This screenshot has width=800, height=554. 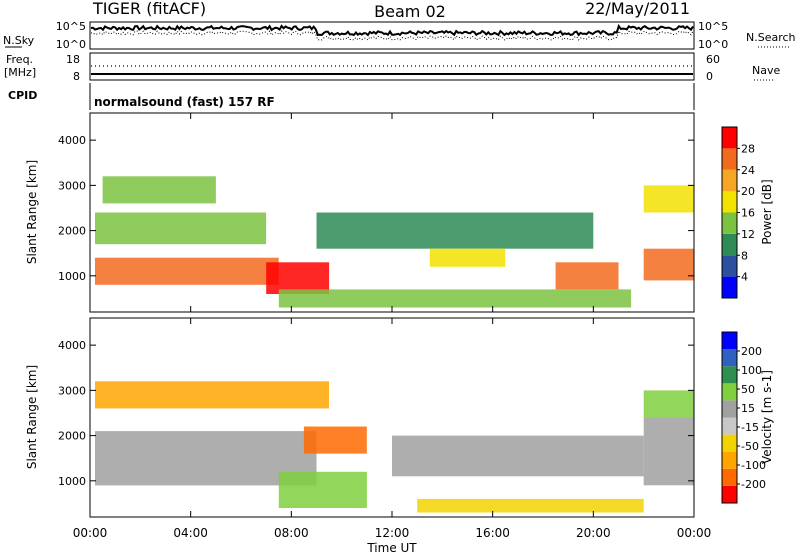 What do you see at coordinates (291, 533) in the screenshot?
I see `x-tick-label: 08:00` at bounding box center [291, 533].